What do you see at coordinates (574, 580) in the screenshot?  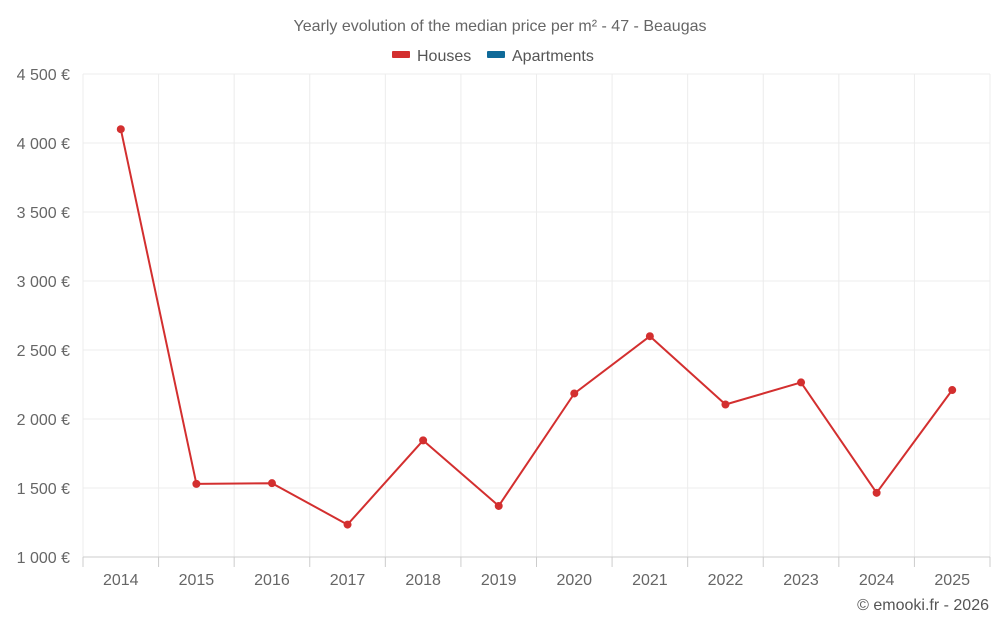 I see `x-tick-label: 2020` at bounding box center [574, 580].